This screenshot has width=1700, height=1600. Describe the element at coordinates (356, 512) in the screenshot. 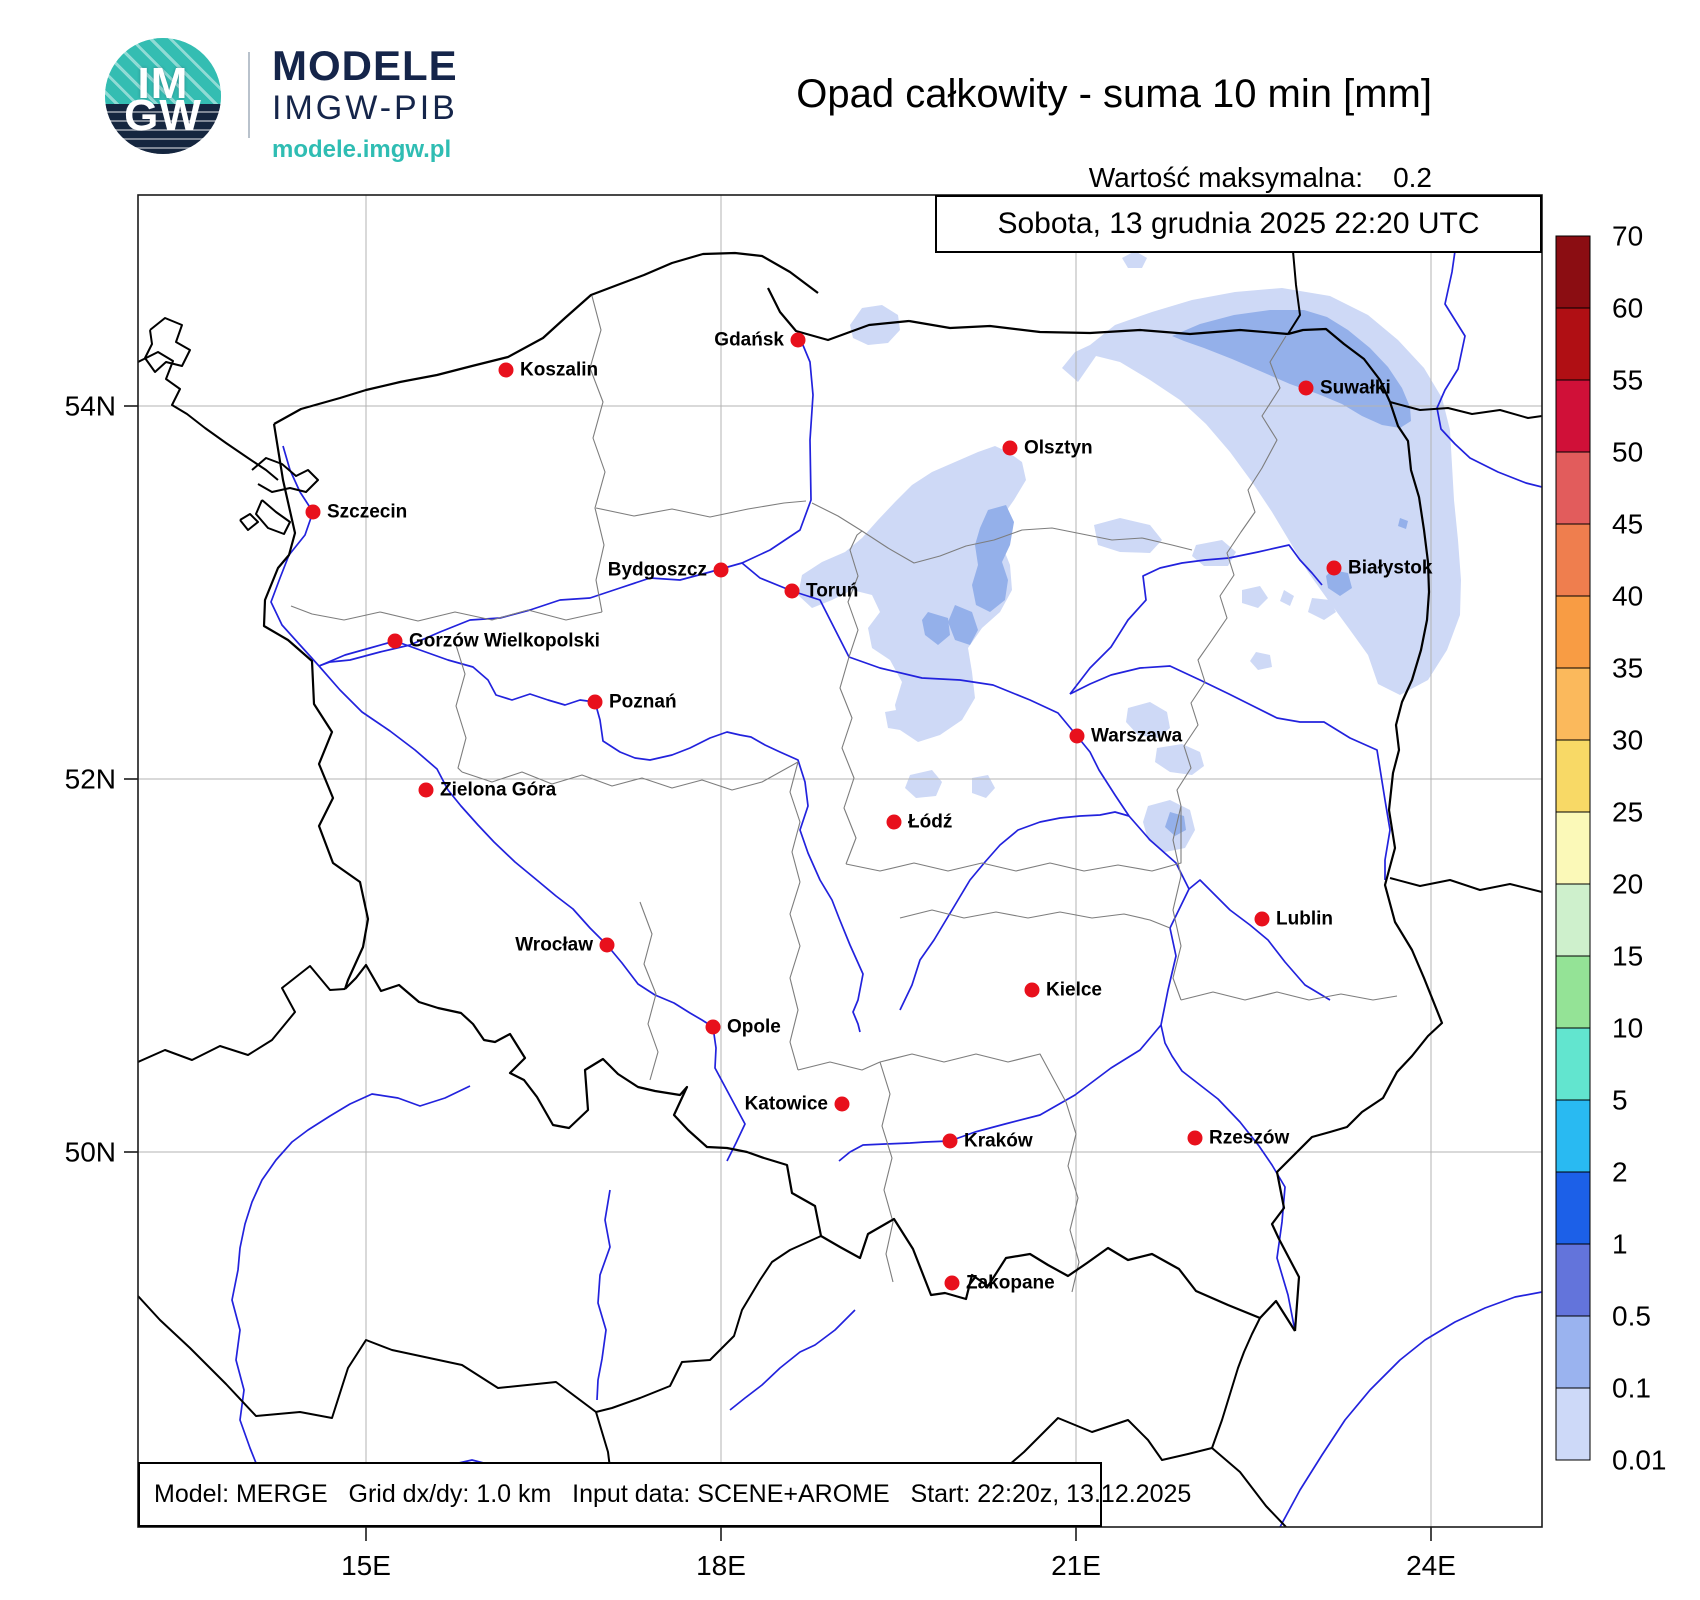

I see `city-marker: Szczecin` at that location.